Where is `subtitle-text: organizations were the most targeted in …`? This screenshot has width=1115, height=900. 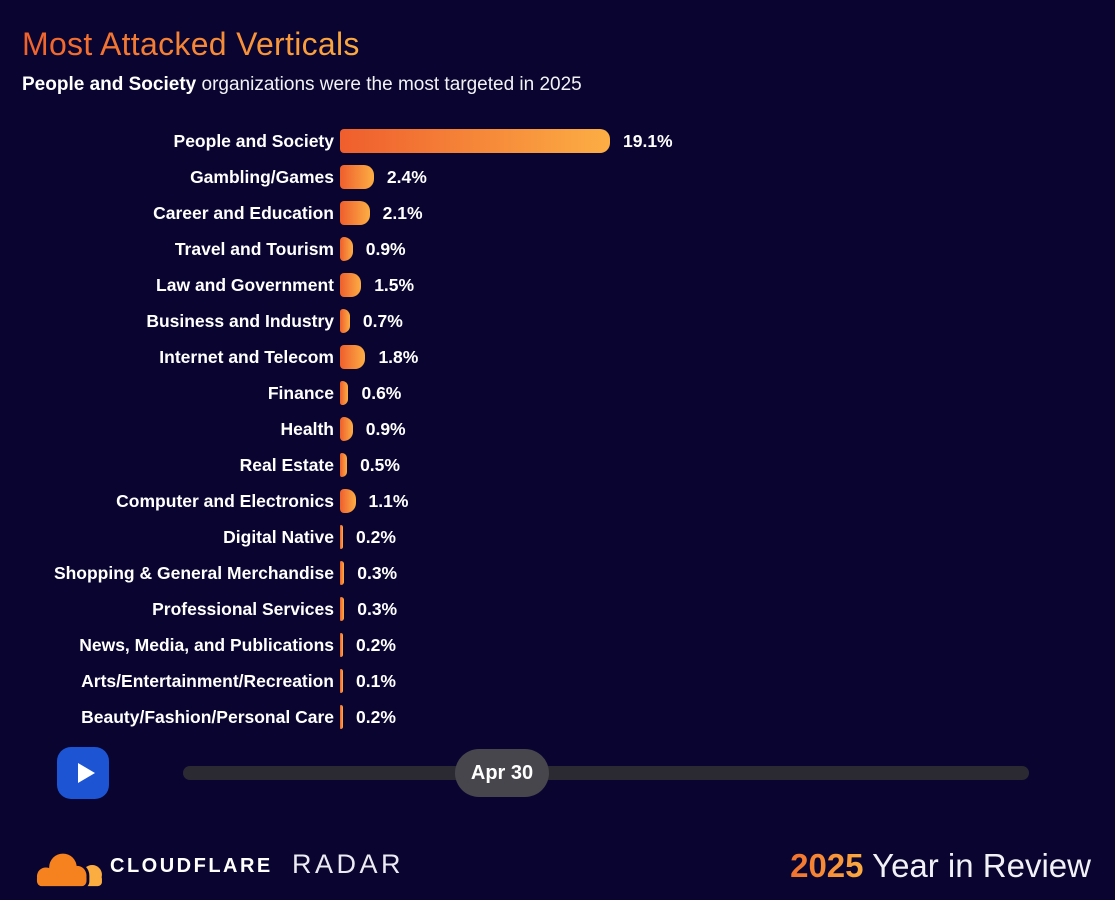
subtitle-text: organizations were the most targeted in … is located at coordinates (389, 84).